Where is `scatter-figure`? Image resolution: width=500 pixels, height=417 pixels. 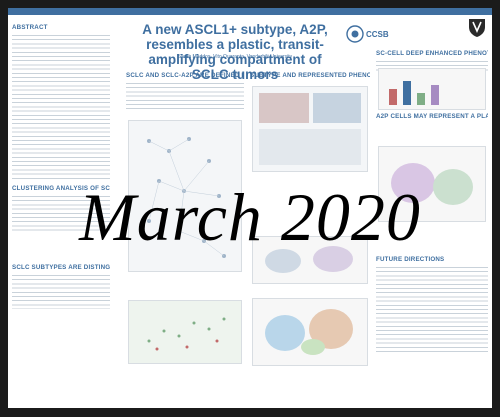 scatter-figure is located at coordinates (185, 332).